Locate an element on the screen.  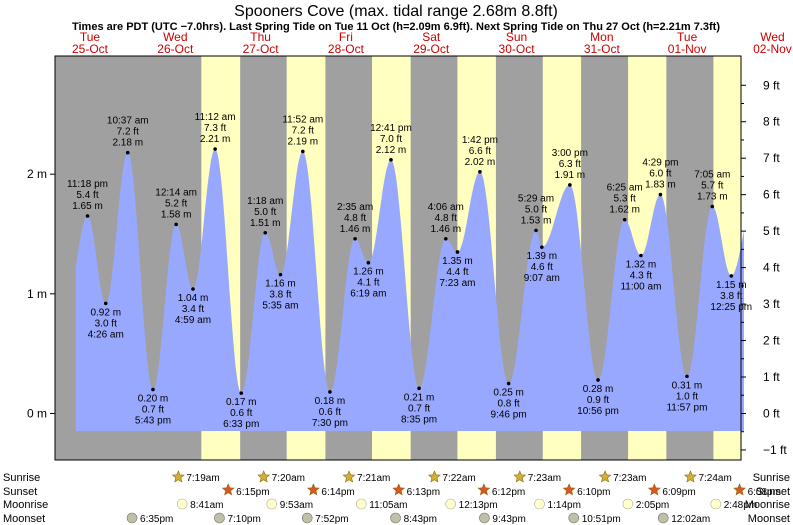
tide-time-27: 11:57 pm is located at coordinates (686, 407).